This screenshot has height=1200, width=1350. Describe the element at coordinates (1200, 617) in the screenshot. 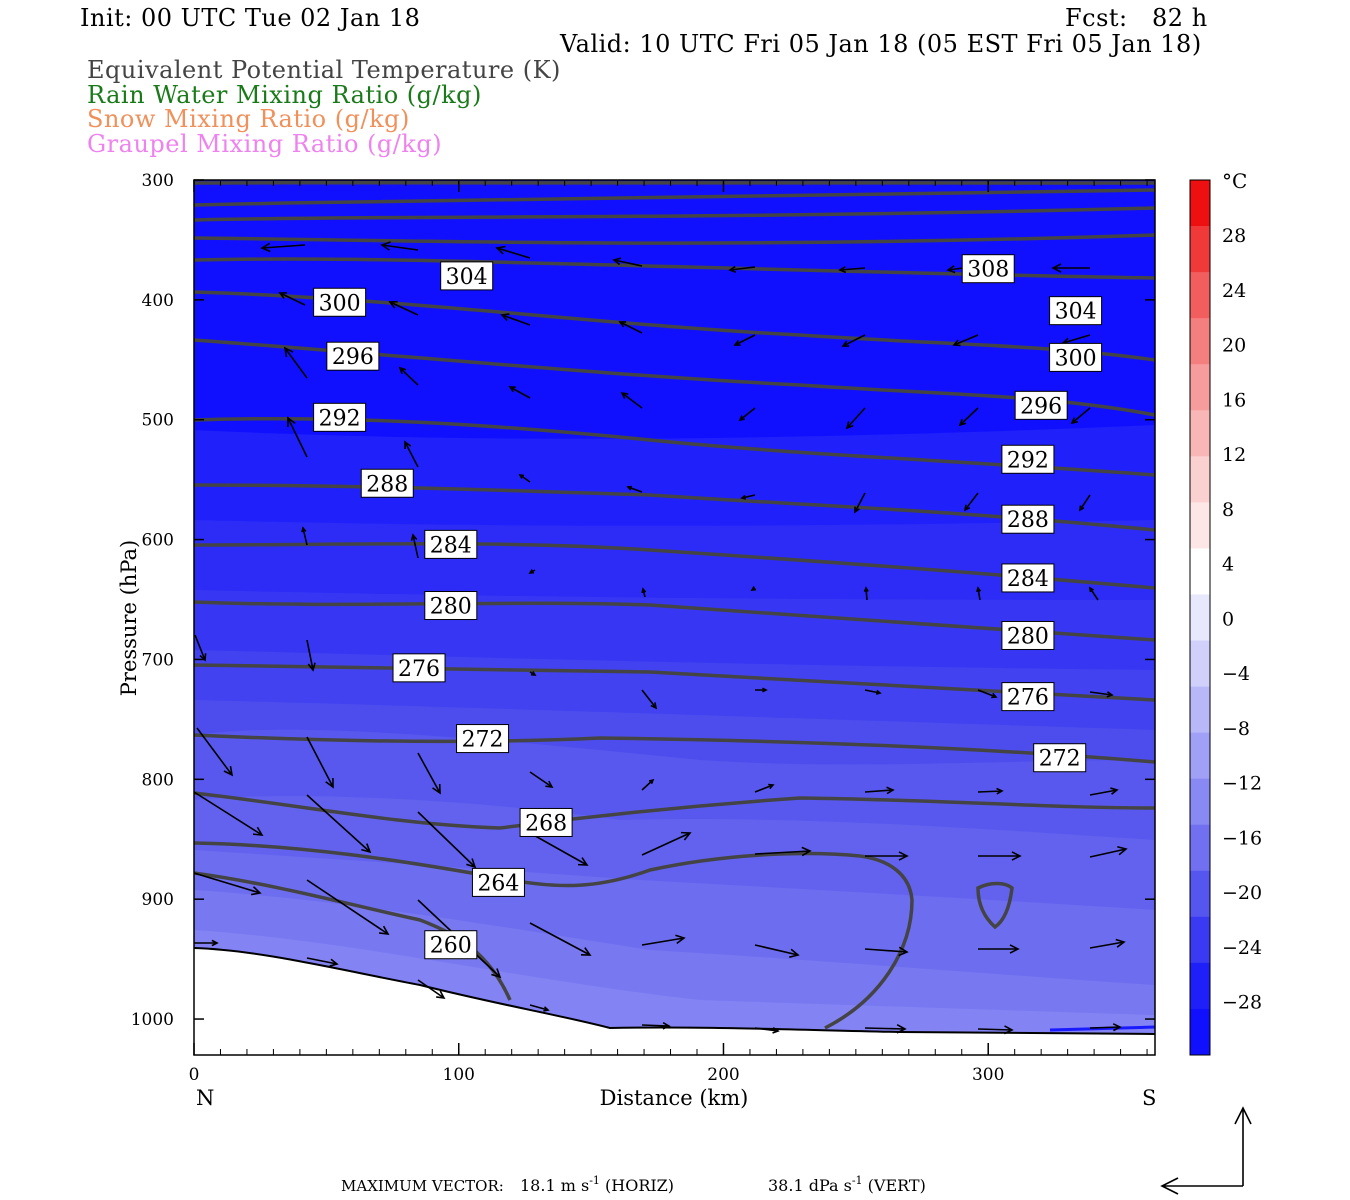

I see `colorbar-frame` at that location.